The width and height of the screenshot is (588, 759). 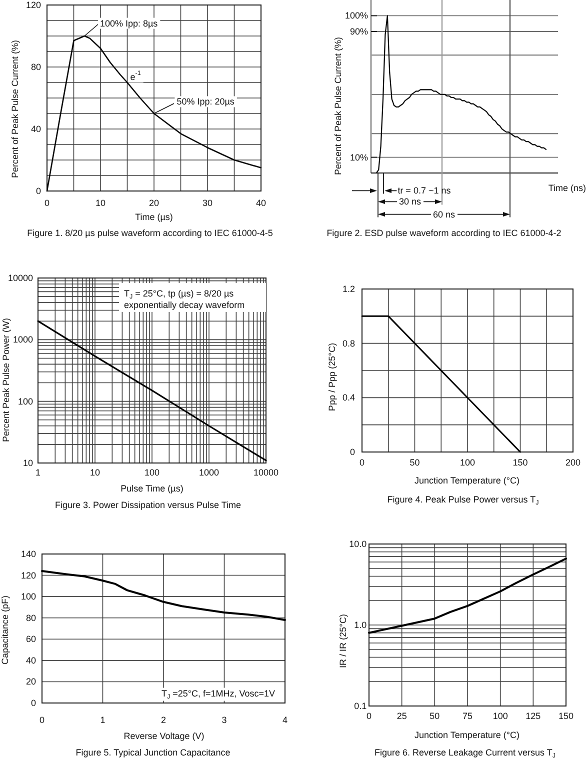 What do you see at coordinates (154, 203) in the screenshot?
I see `x-tick-label: 20` at bounding box center [154, 203].